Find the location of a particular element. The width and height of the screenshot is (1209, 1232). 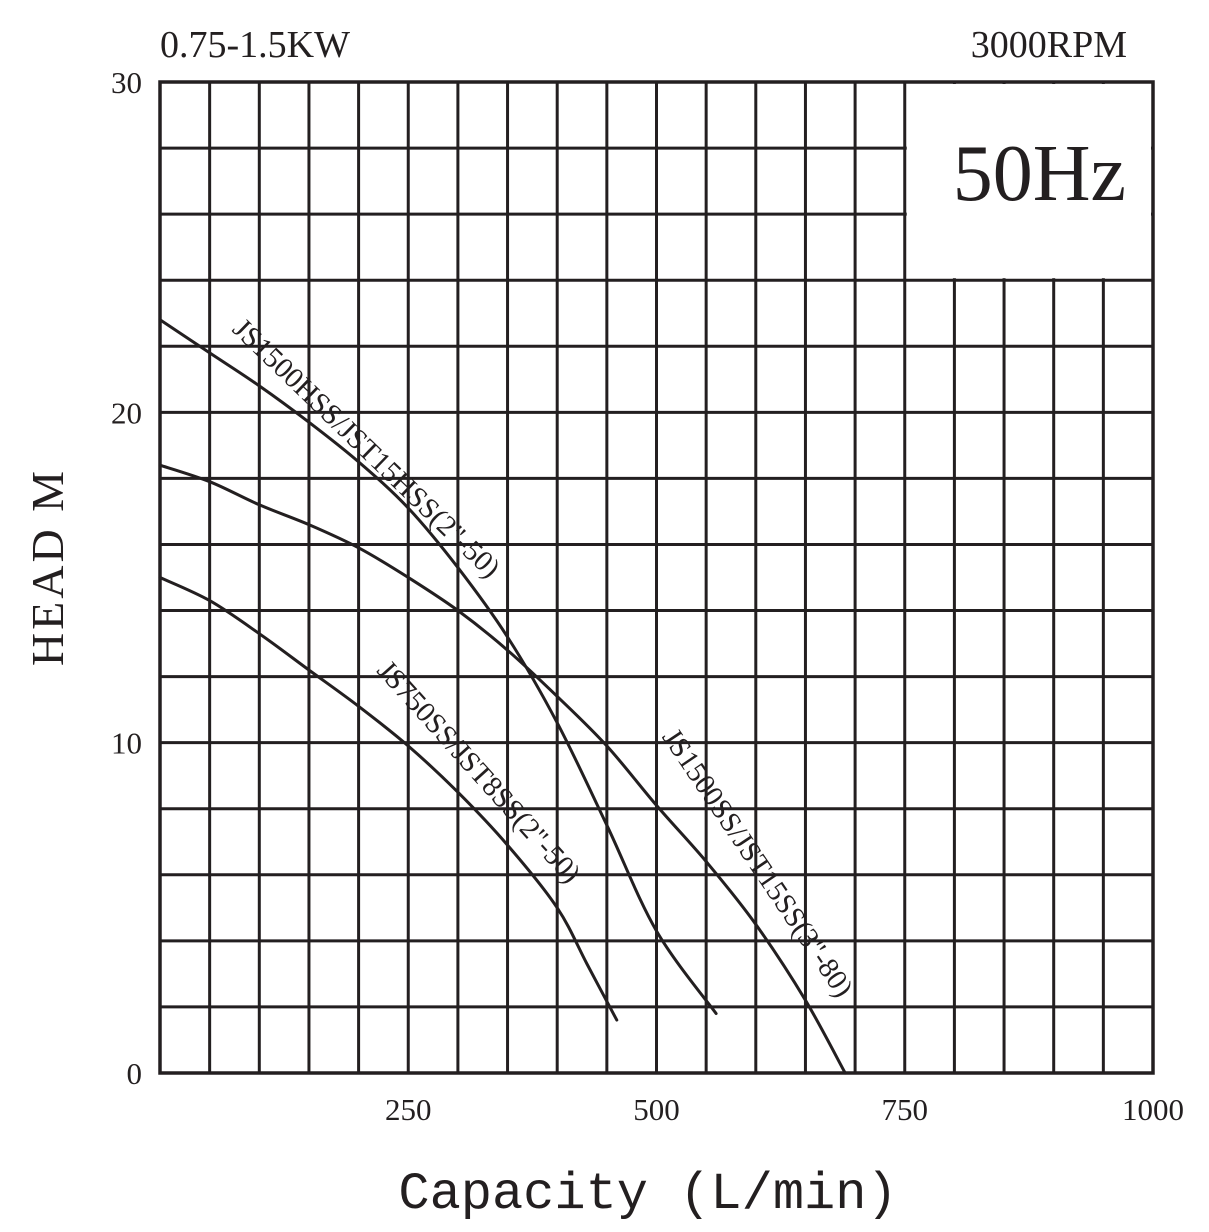

y-tick-label: 30 is located at coordinates (126, 82).